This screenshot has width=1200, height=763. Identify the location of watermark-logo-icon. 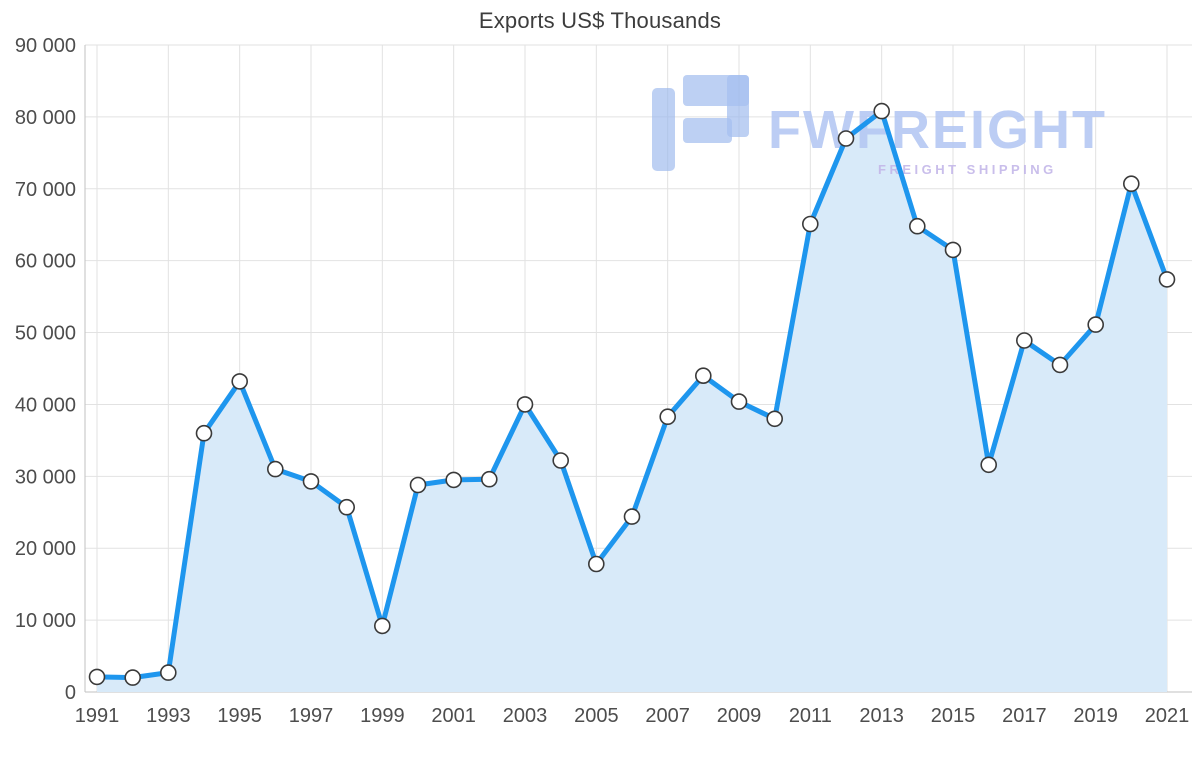
(700, 123).